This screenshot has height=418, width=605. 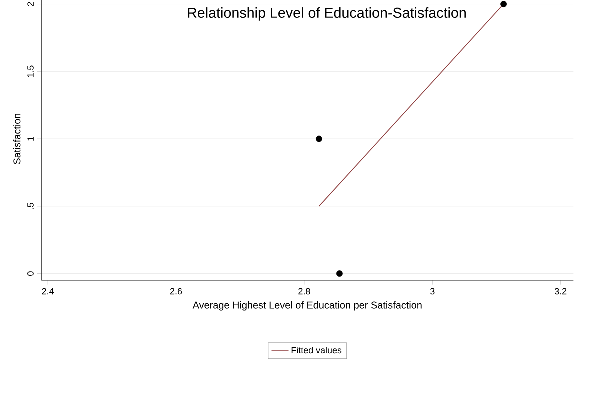 I want to click on y-tick-label: 1.5, so click(x=31, y=72).